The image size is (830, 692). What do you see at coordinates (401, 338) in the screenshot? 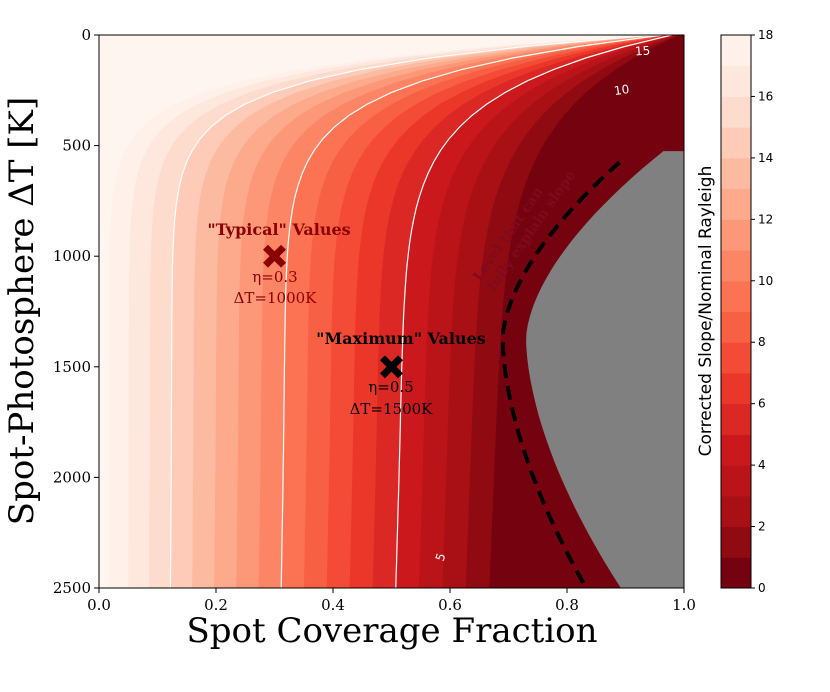
I see `maximum-title: "Maximum" Values` at bounding box center [401, 338].